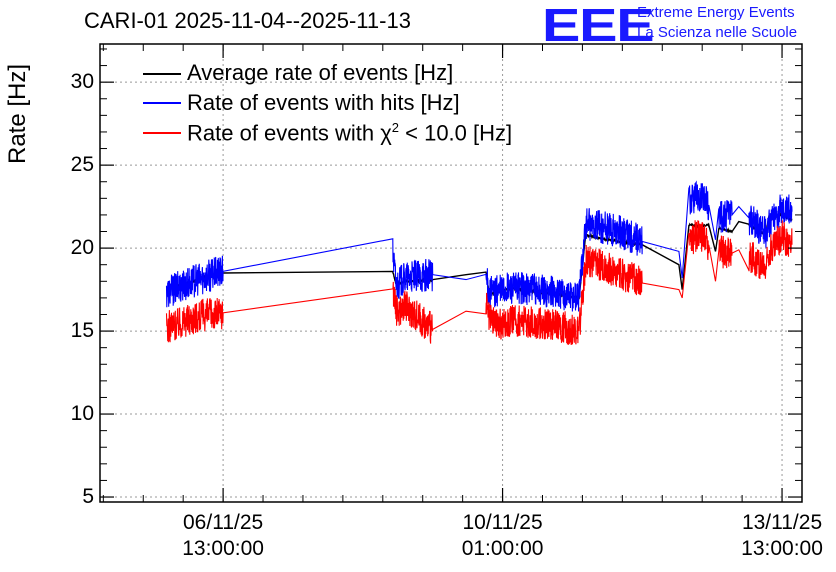 This screenshot has width=836, height=572. I want to click on eee-logo: EEE, so click(598, 25).